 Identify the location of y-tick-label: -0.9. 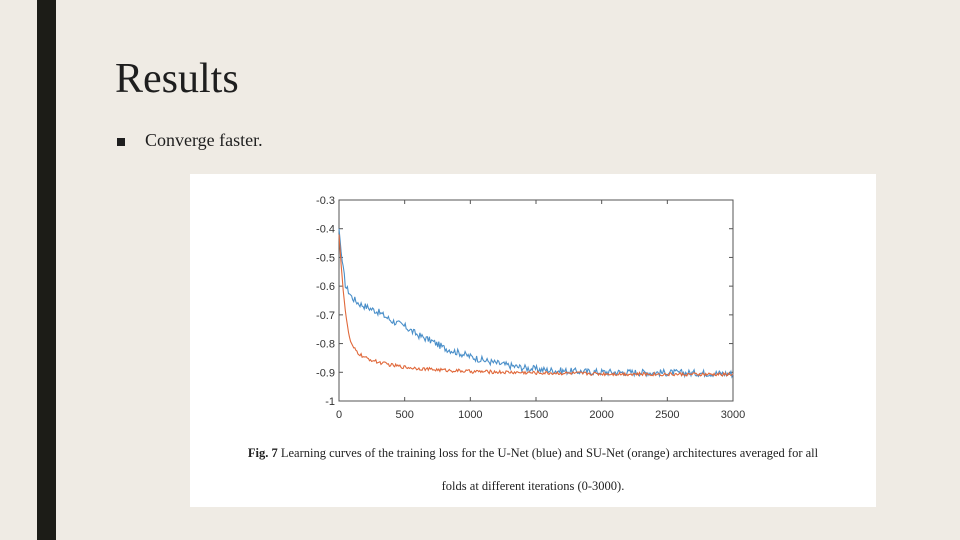
(325, 373).